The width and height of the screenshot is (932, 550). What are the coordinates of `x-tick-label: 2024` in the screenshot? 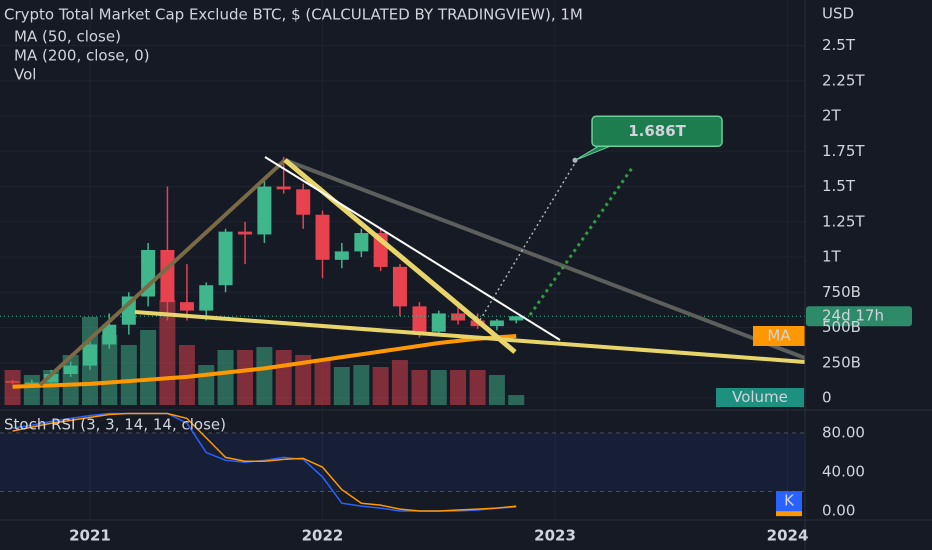 It's located at (788, 536).